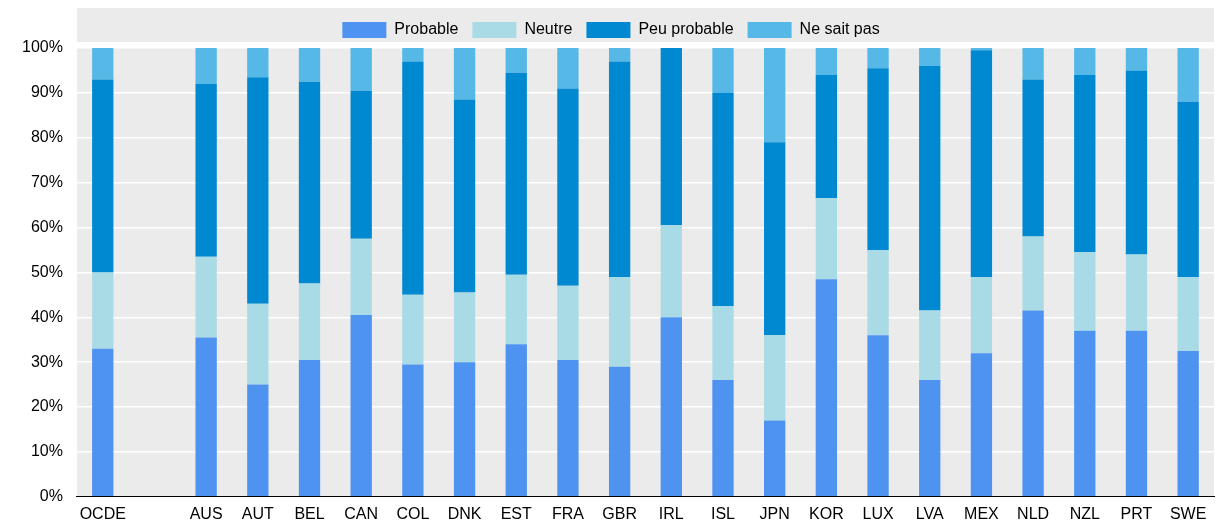 Image resolution: width=1226 pixels, height=532 pixels. Describe the element at coordinates (878, 513) in the screenshot. I see `x-tick-label: LUX` at that location.